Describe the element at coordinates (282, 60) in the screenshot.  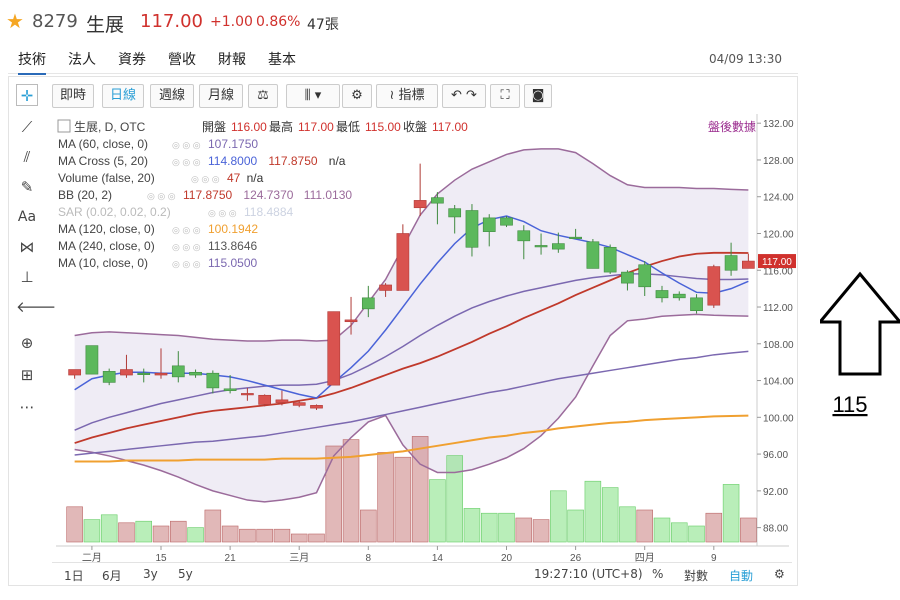
I see `tab-profile: 基本` at that location.